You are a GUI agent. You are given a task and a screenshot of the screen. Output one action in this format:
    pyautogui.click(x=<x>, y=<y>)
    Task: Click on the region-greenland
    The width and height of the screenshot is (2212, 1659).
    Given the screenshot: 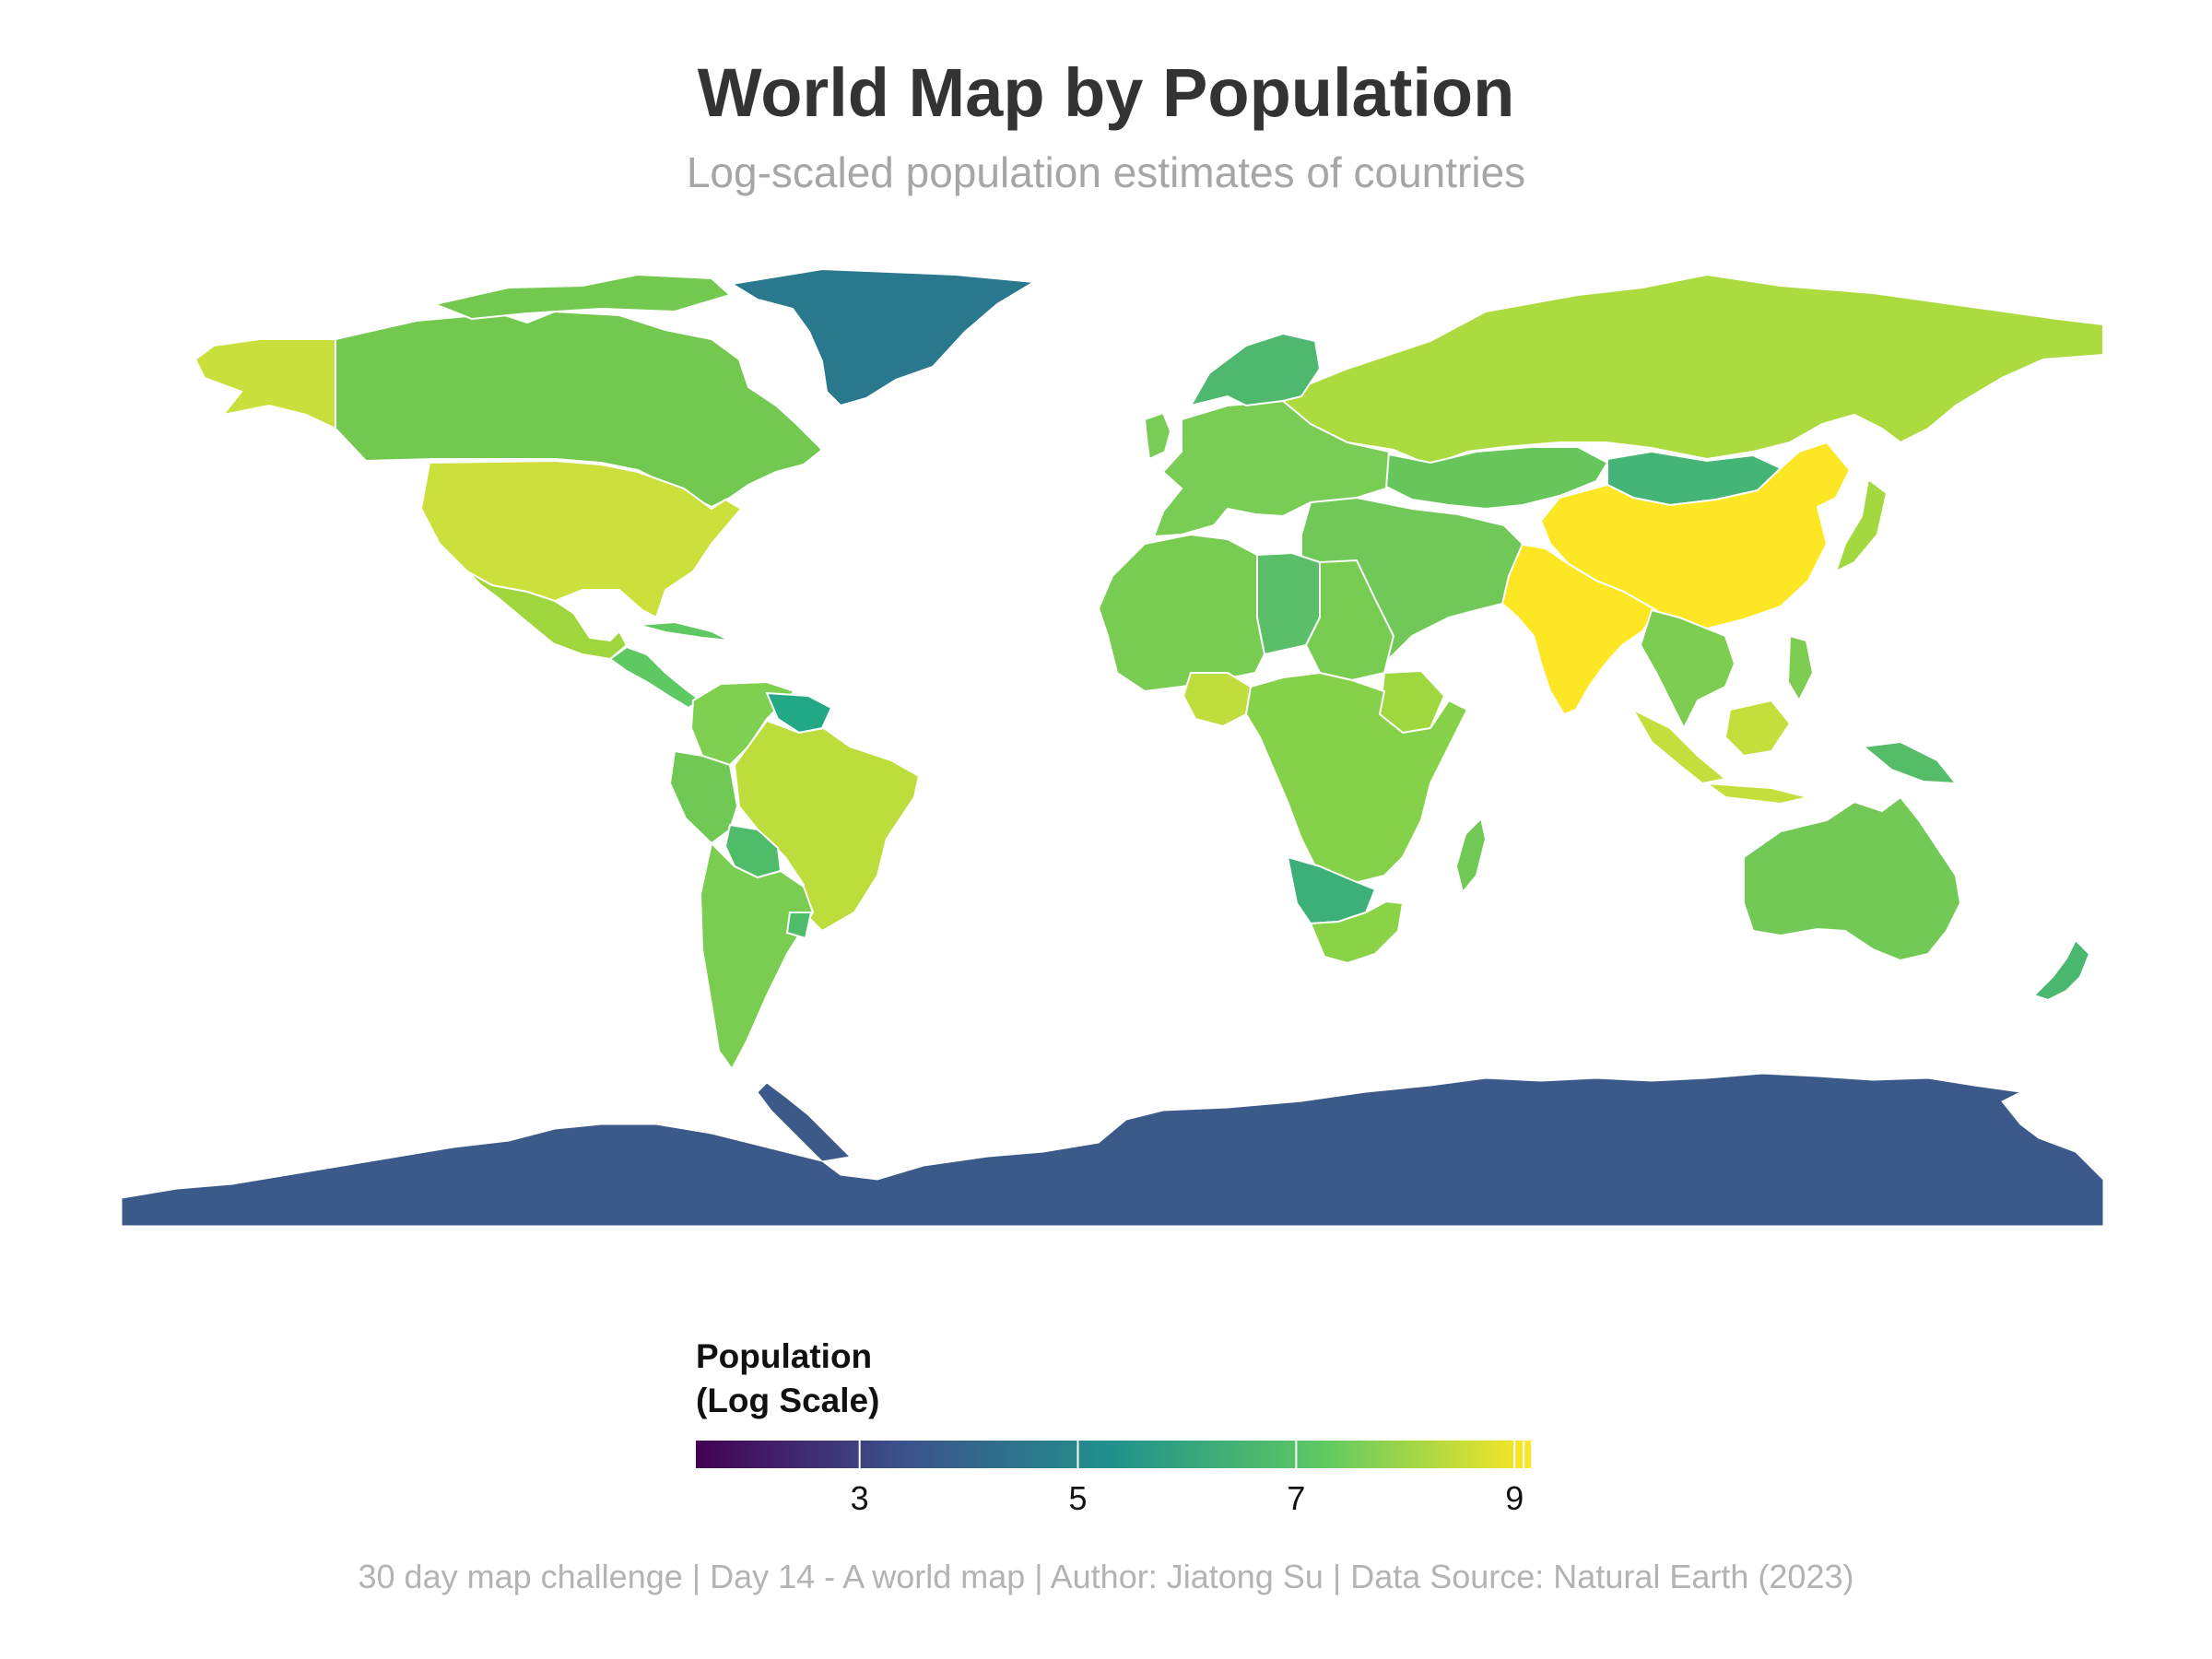 What is the action you would take?
    pyautogui.click(x=883, y=337)
    